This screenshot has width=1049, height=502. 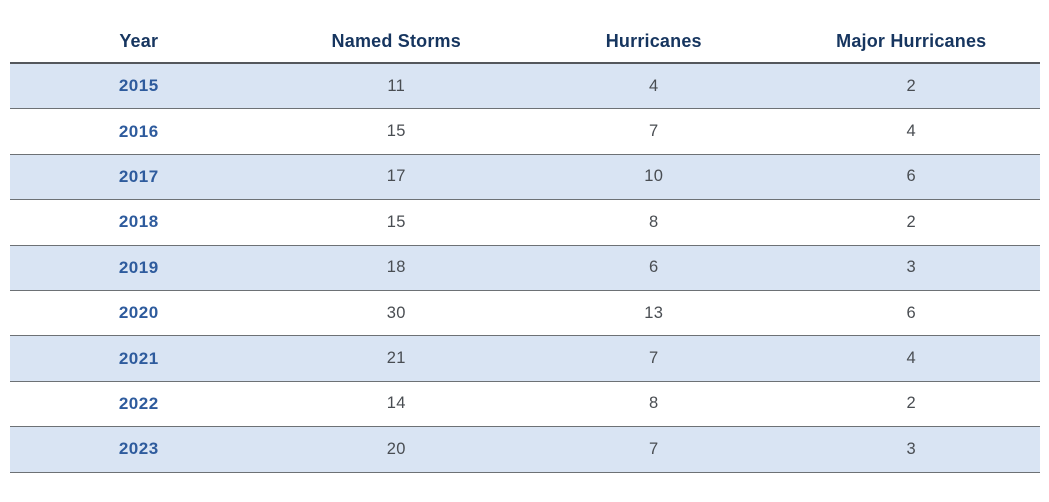 I want to click on hurricanes-cell: 10, so click(x=654, y=176).